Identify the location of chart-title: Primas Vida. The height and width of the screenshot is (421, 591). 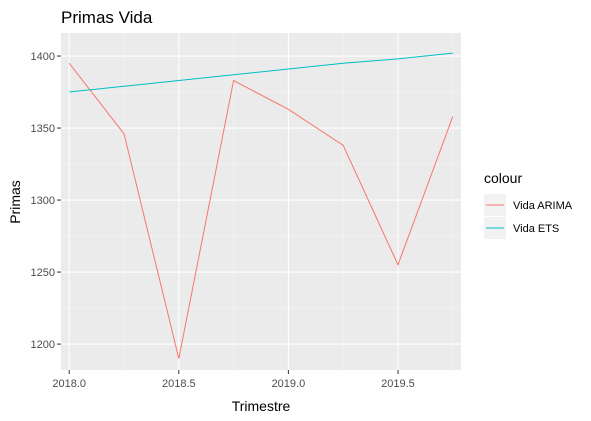
(107, 17).